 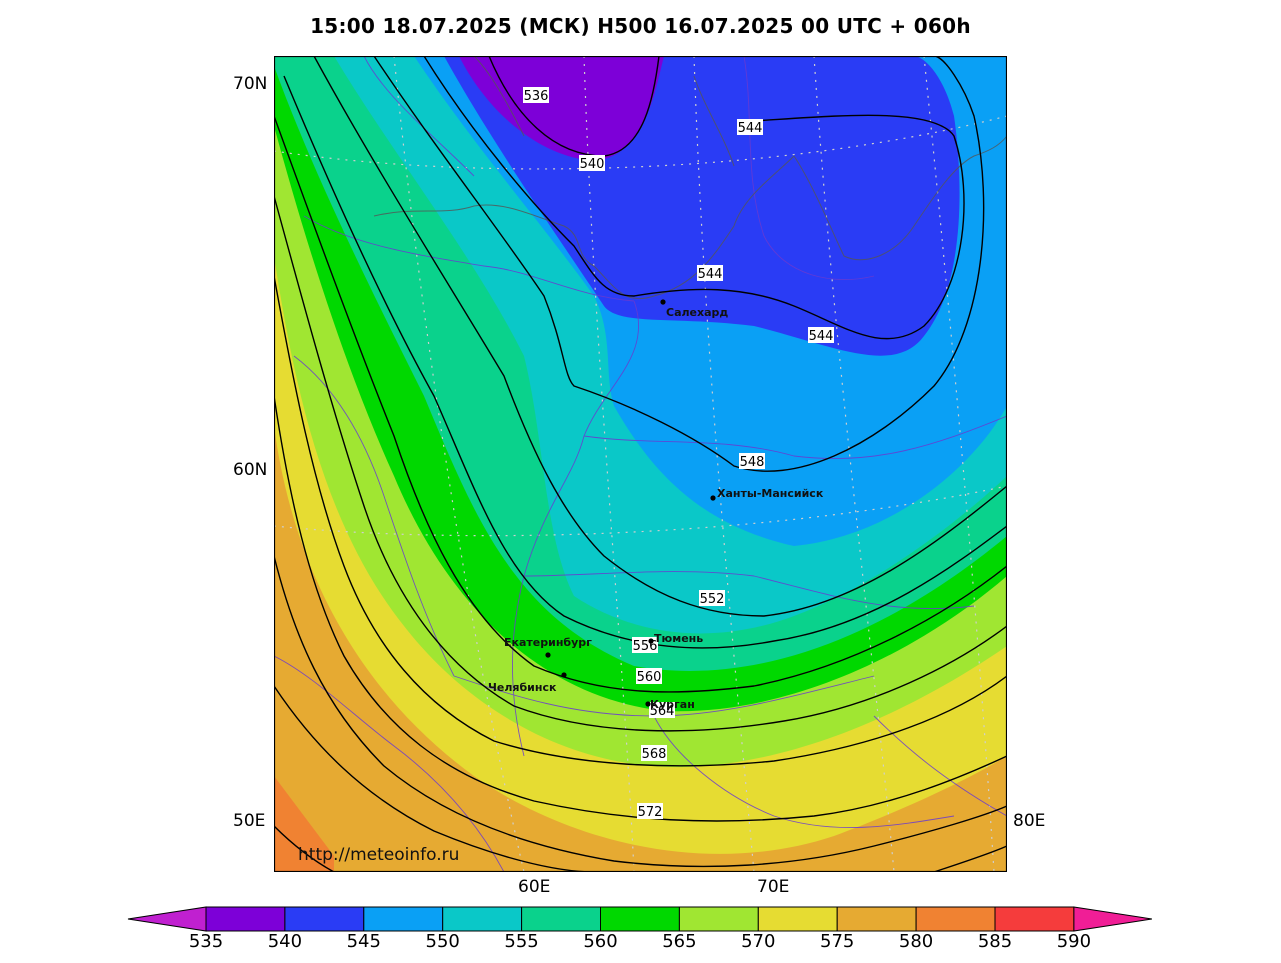 What do you see at coordinates (752, 462) in the screenshot?
I see `isohypse-label-548: 548` at bounding box center [752, 462].